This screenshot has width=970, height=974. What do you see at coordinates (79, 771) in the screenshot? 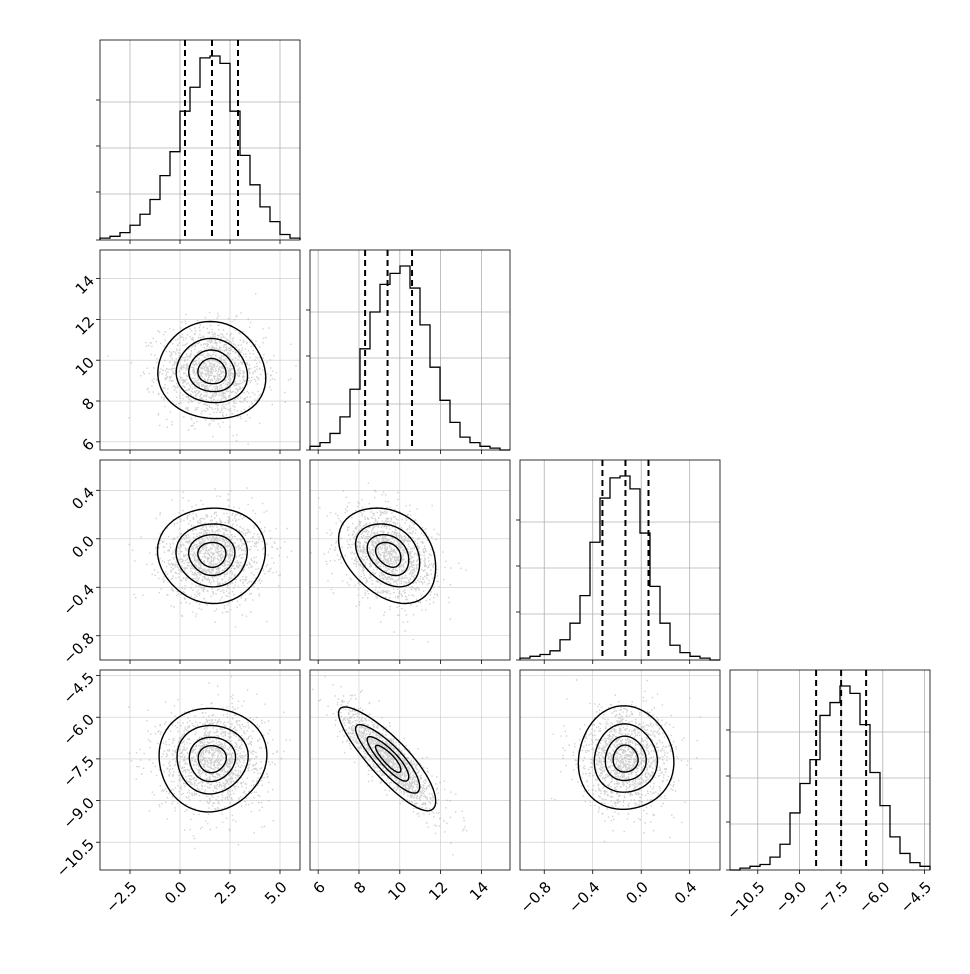
I see `y-tick-label: −7.5` at bounding box center [79, 771].